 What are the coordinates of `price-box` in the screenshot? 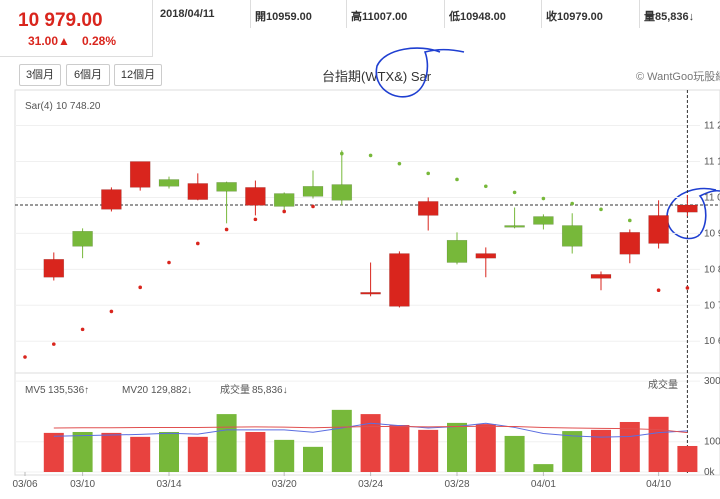 It's located at (76, 28).